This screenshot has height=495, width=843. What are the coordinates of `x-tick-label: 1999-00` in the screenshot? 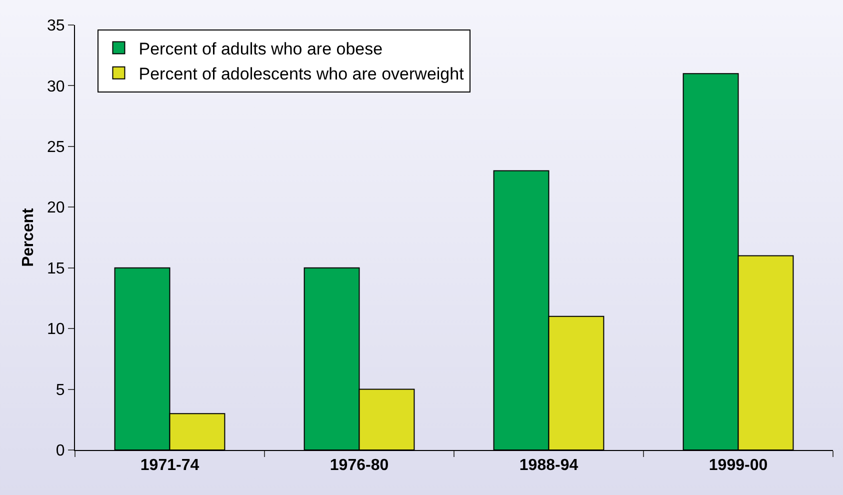 It's located at (738, 465).